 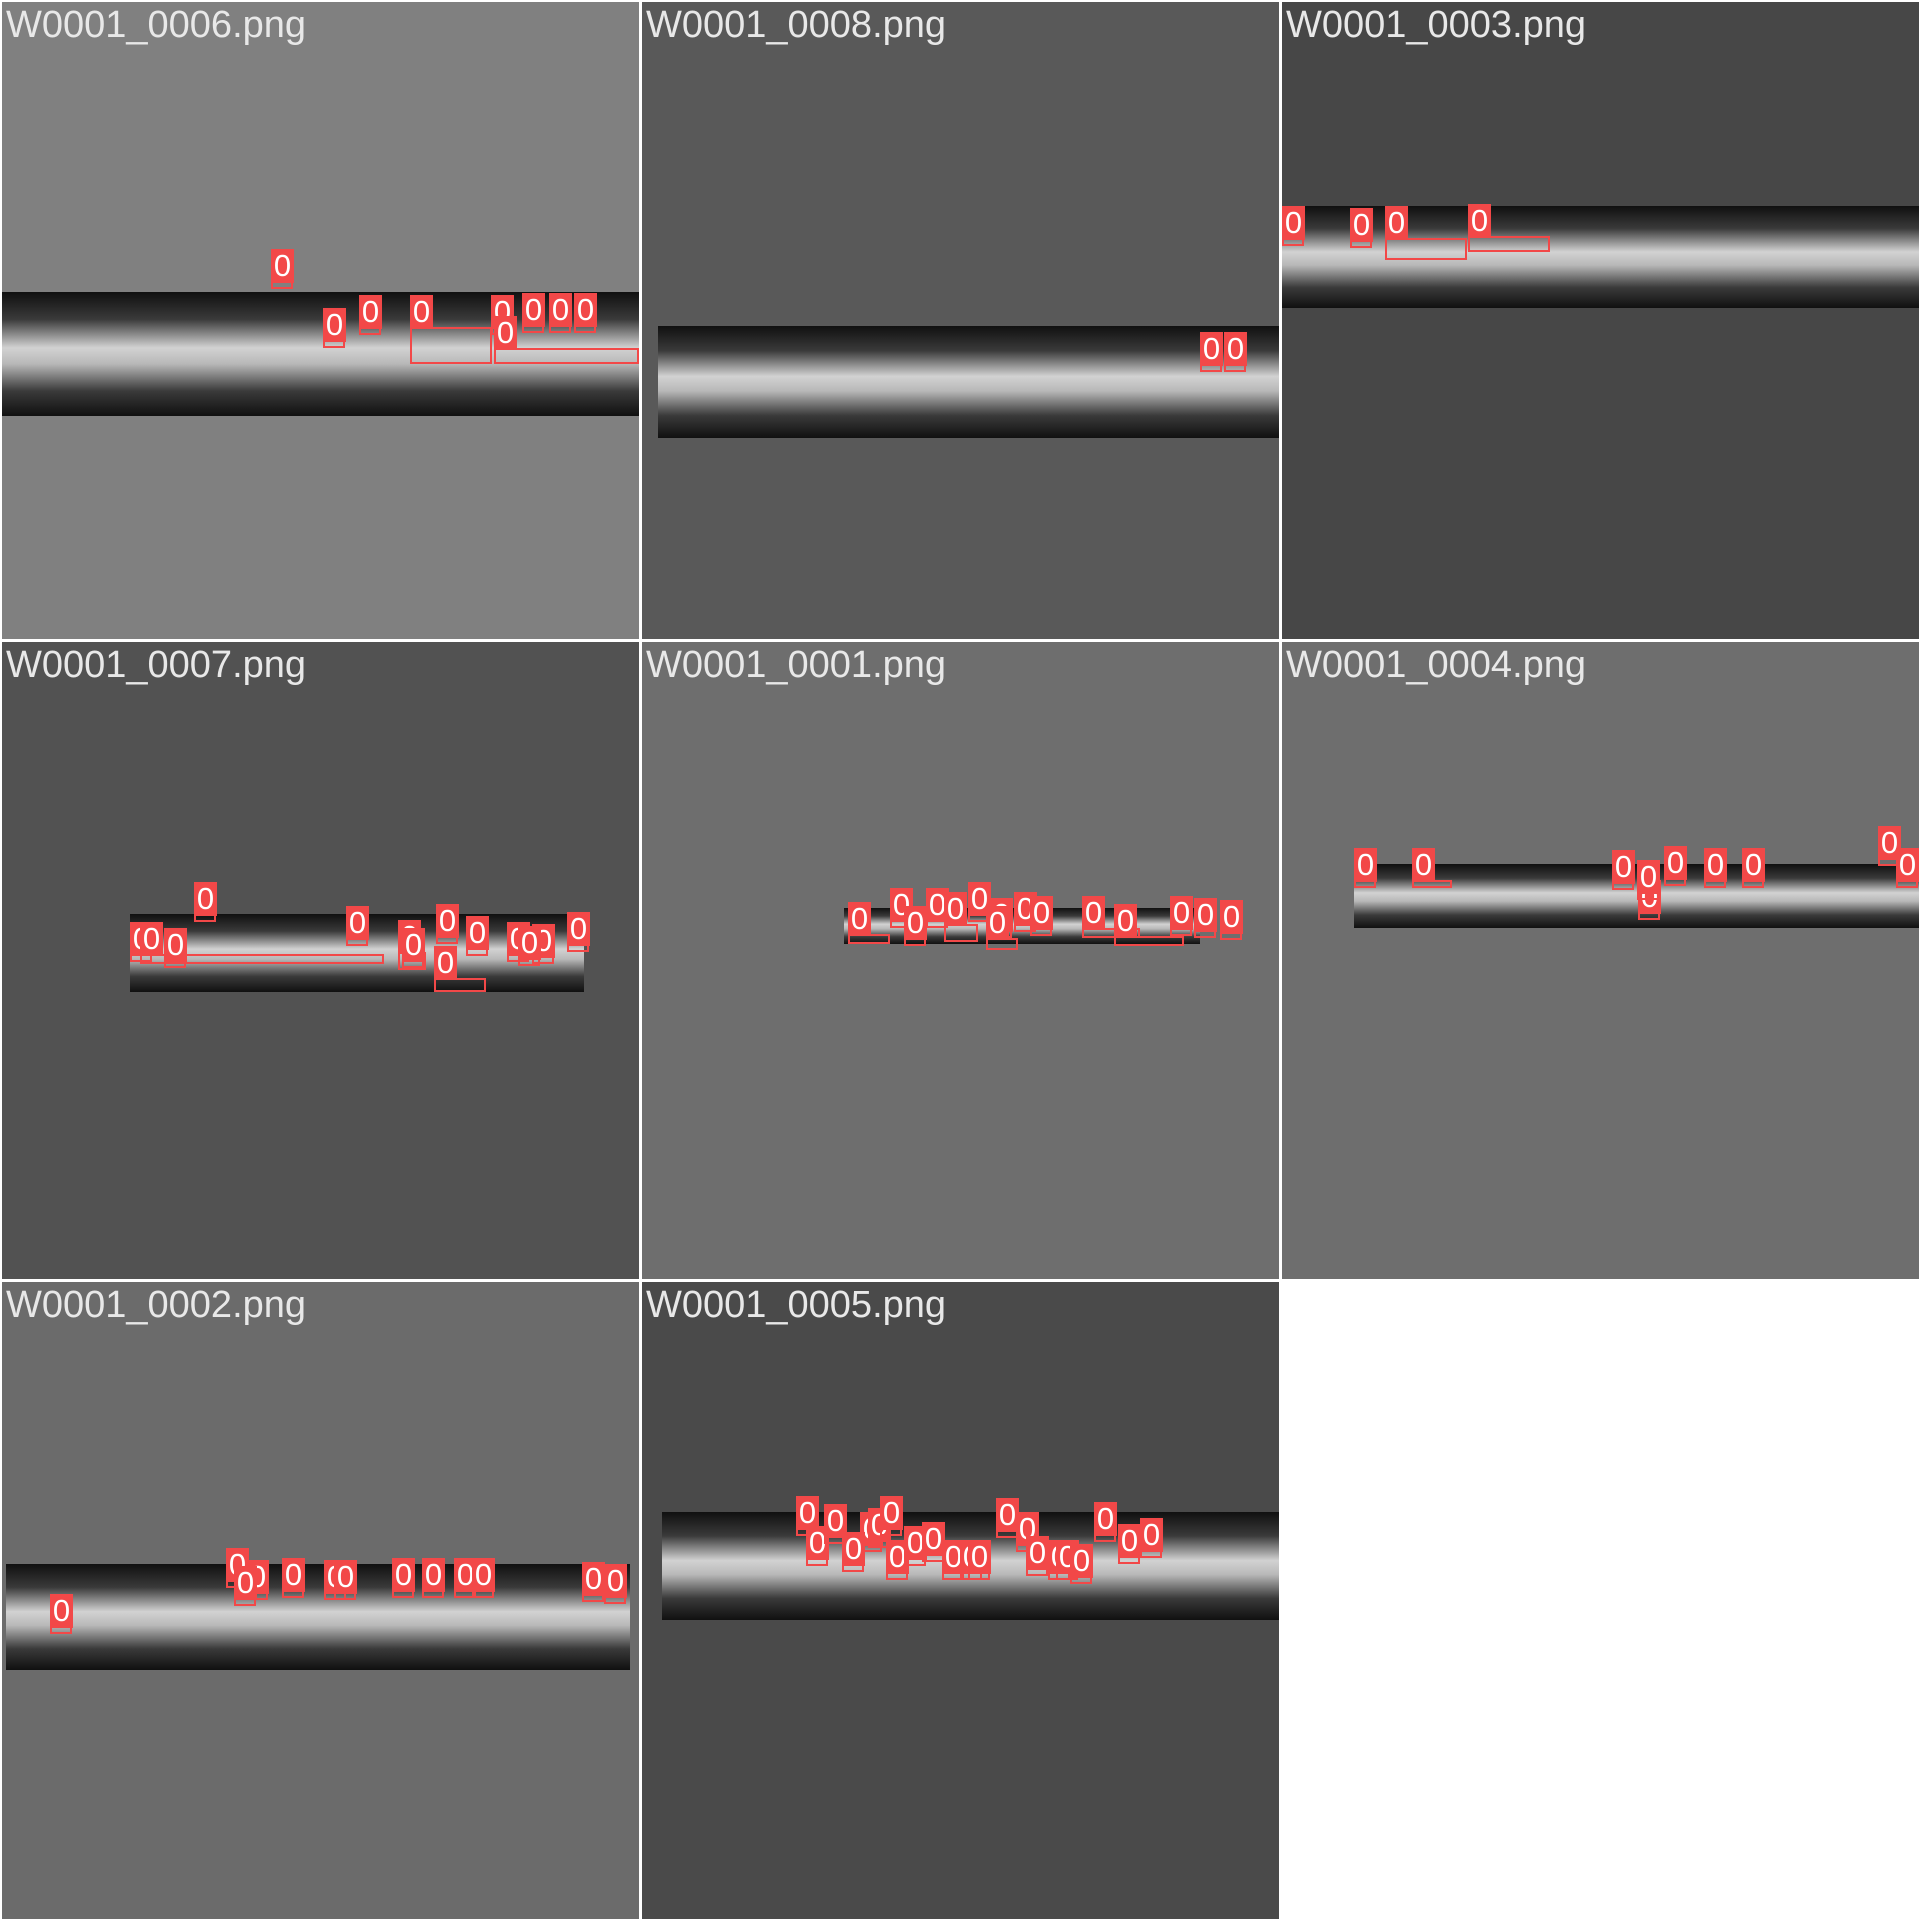 What do you see at coordinates (1436, 665) in the screenshot?
I see `image-filename: W0001_0004.png` at bounding box center [1436, 665].